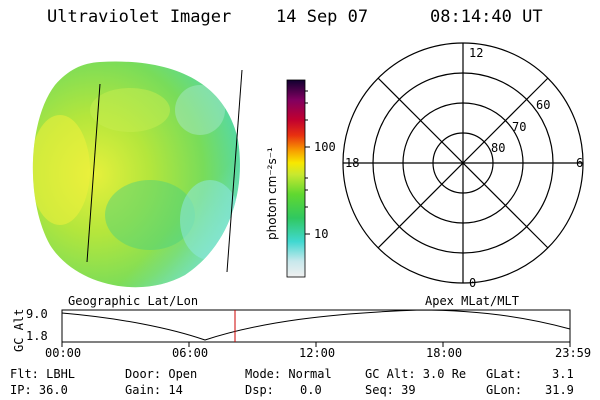 The image size is (600, 400). I want to click on info-seq: Seq: 39, so click(390, 390).